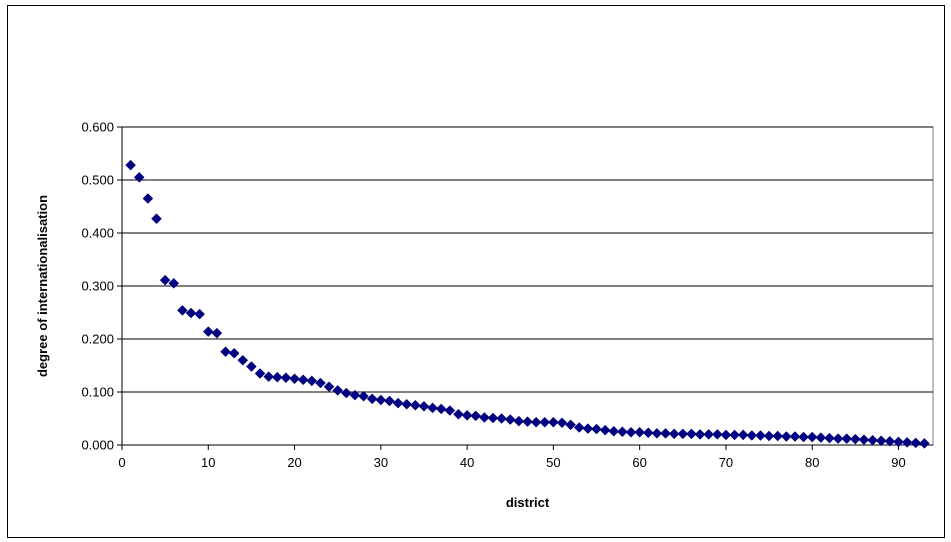 This screenshot has height=542, width=951. I want to click on y-tick-label: 0.300, so click(97, 286).